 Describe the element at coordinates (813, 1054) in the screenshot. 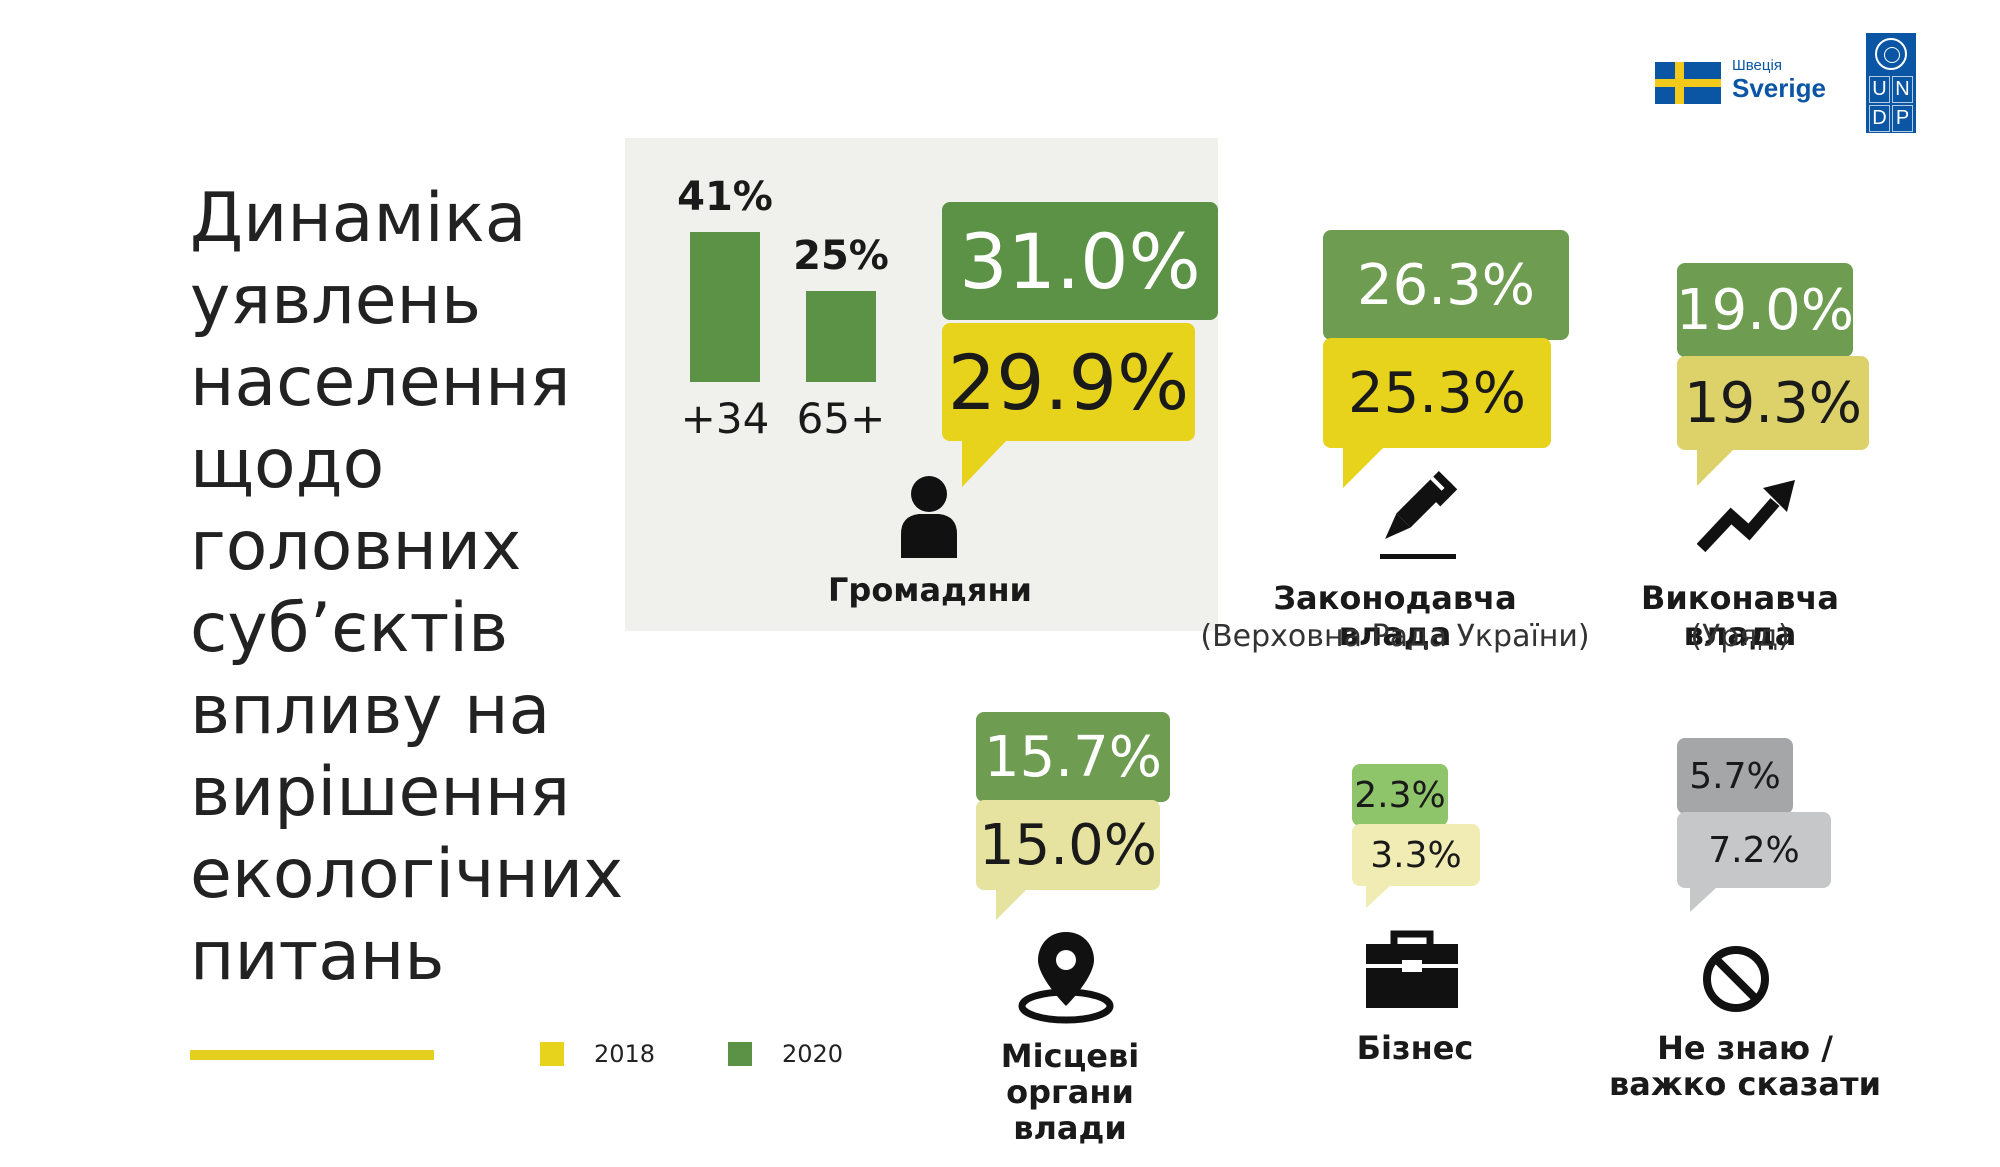

I see `legend-label-2020: 2020` at that location.